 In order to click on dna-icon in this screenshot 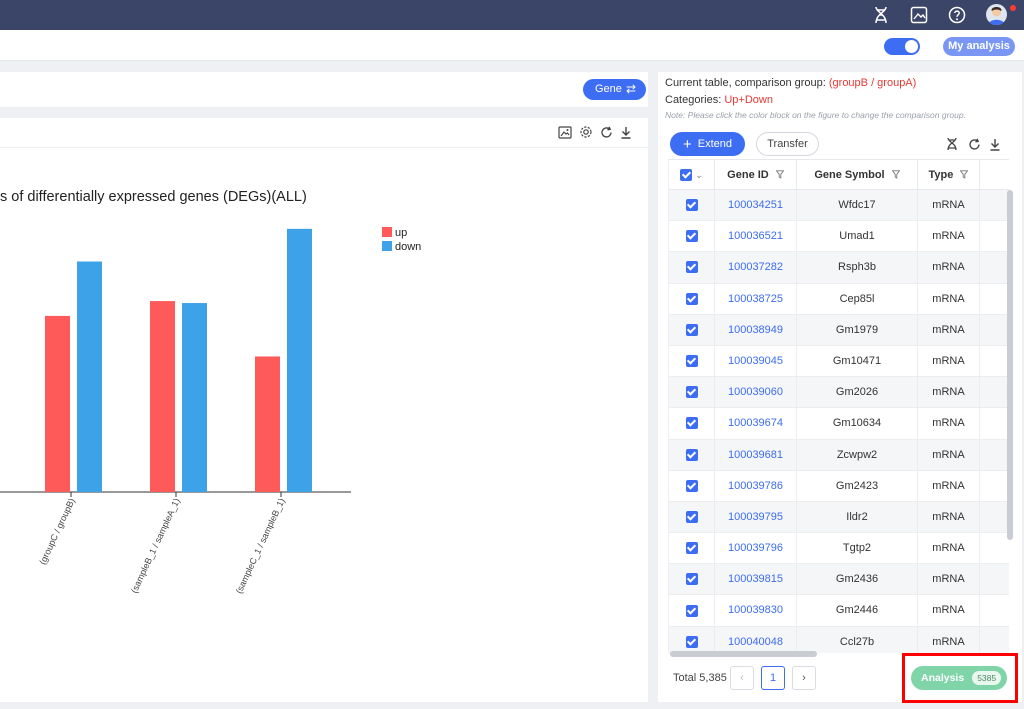, I will do `click(881, 15)`.